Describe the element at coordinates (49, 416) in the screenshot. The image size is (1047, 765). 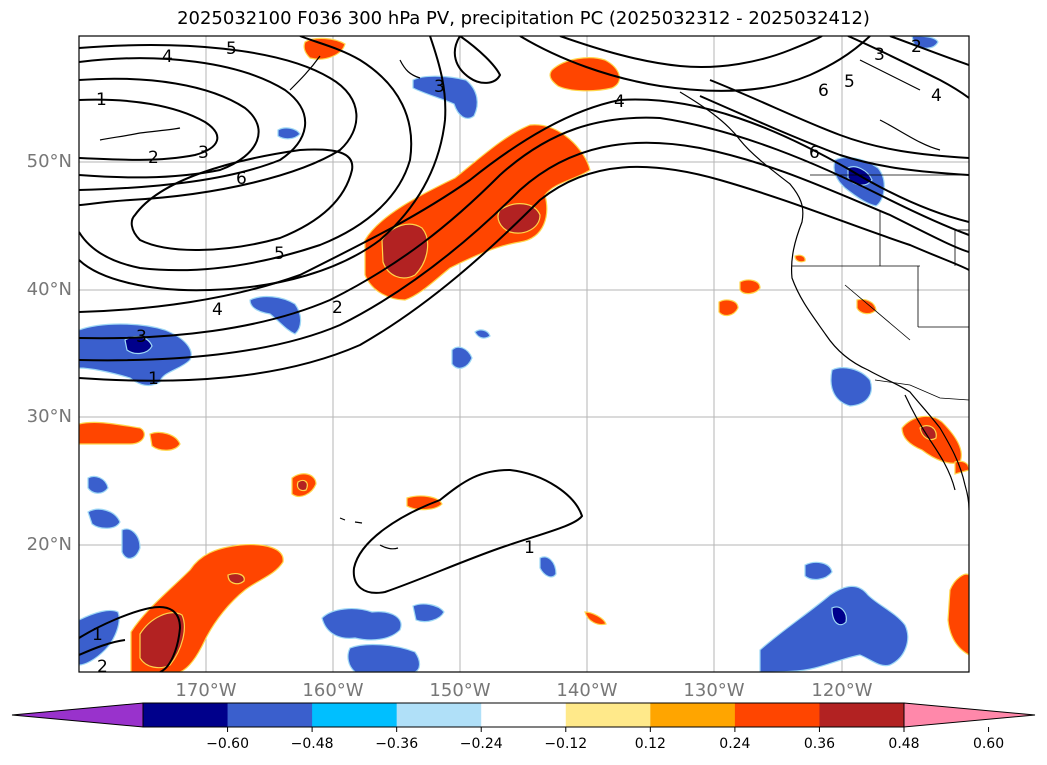
I see `lat-label-30n: 30°N` at that location.